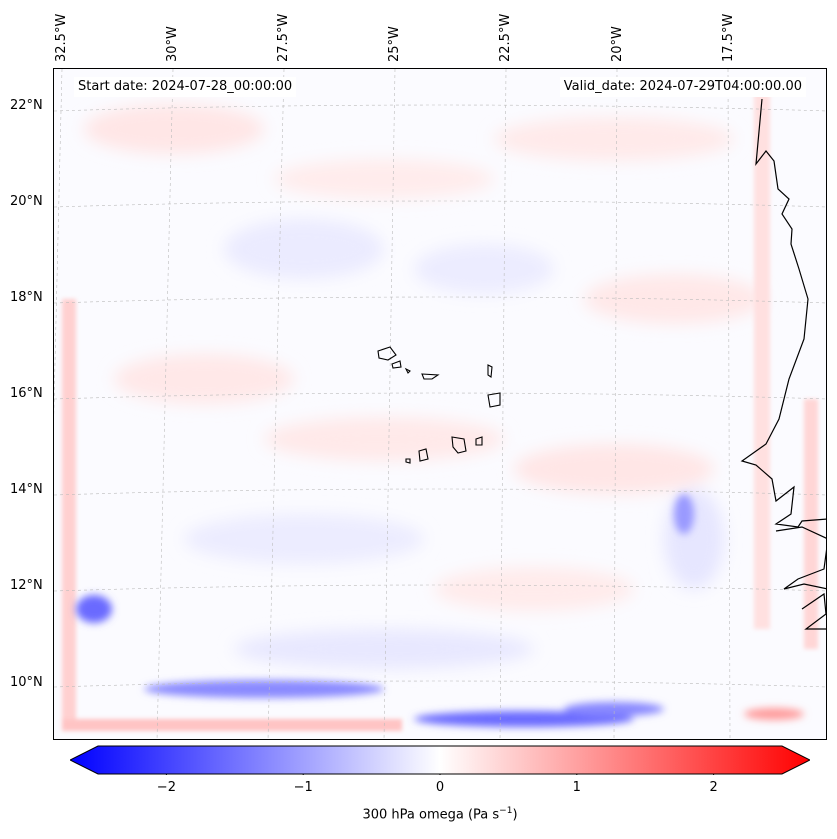  What do you see at coordinates (783, 364) in the screenshot?
I see `coastline` at bounding box center [783, 364].